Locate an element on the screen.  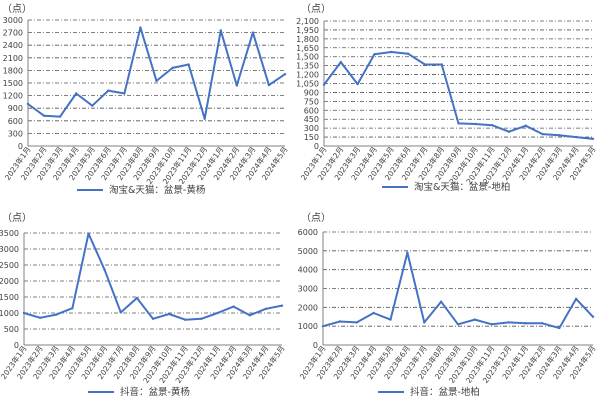
y-tick-label: 6000 is located at coordinates (308, 232).